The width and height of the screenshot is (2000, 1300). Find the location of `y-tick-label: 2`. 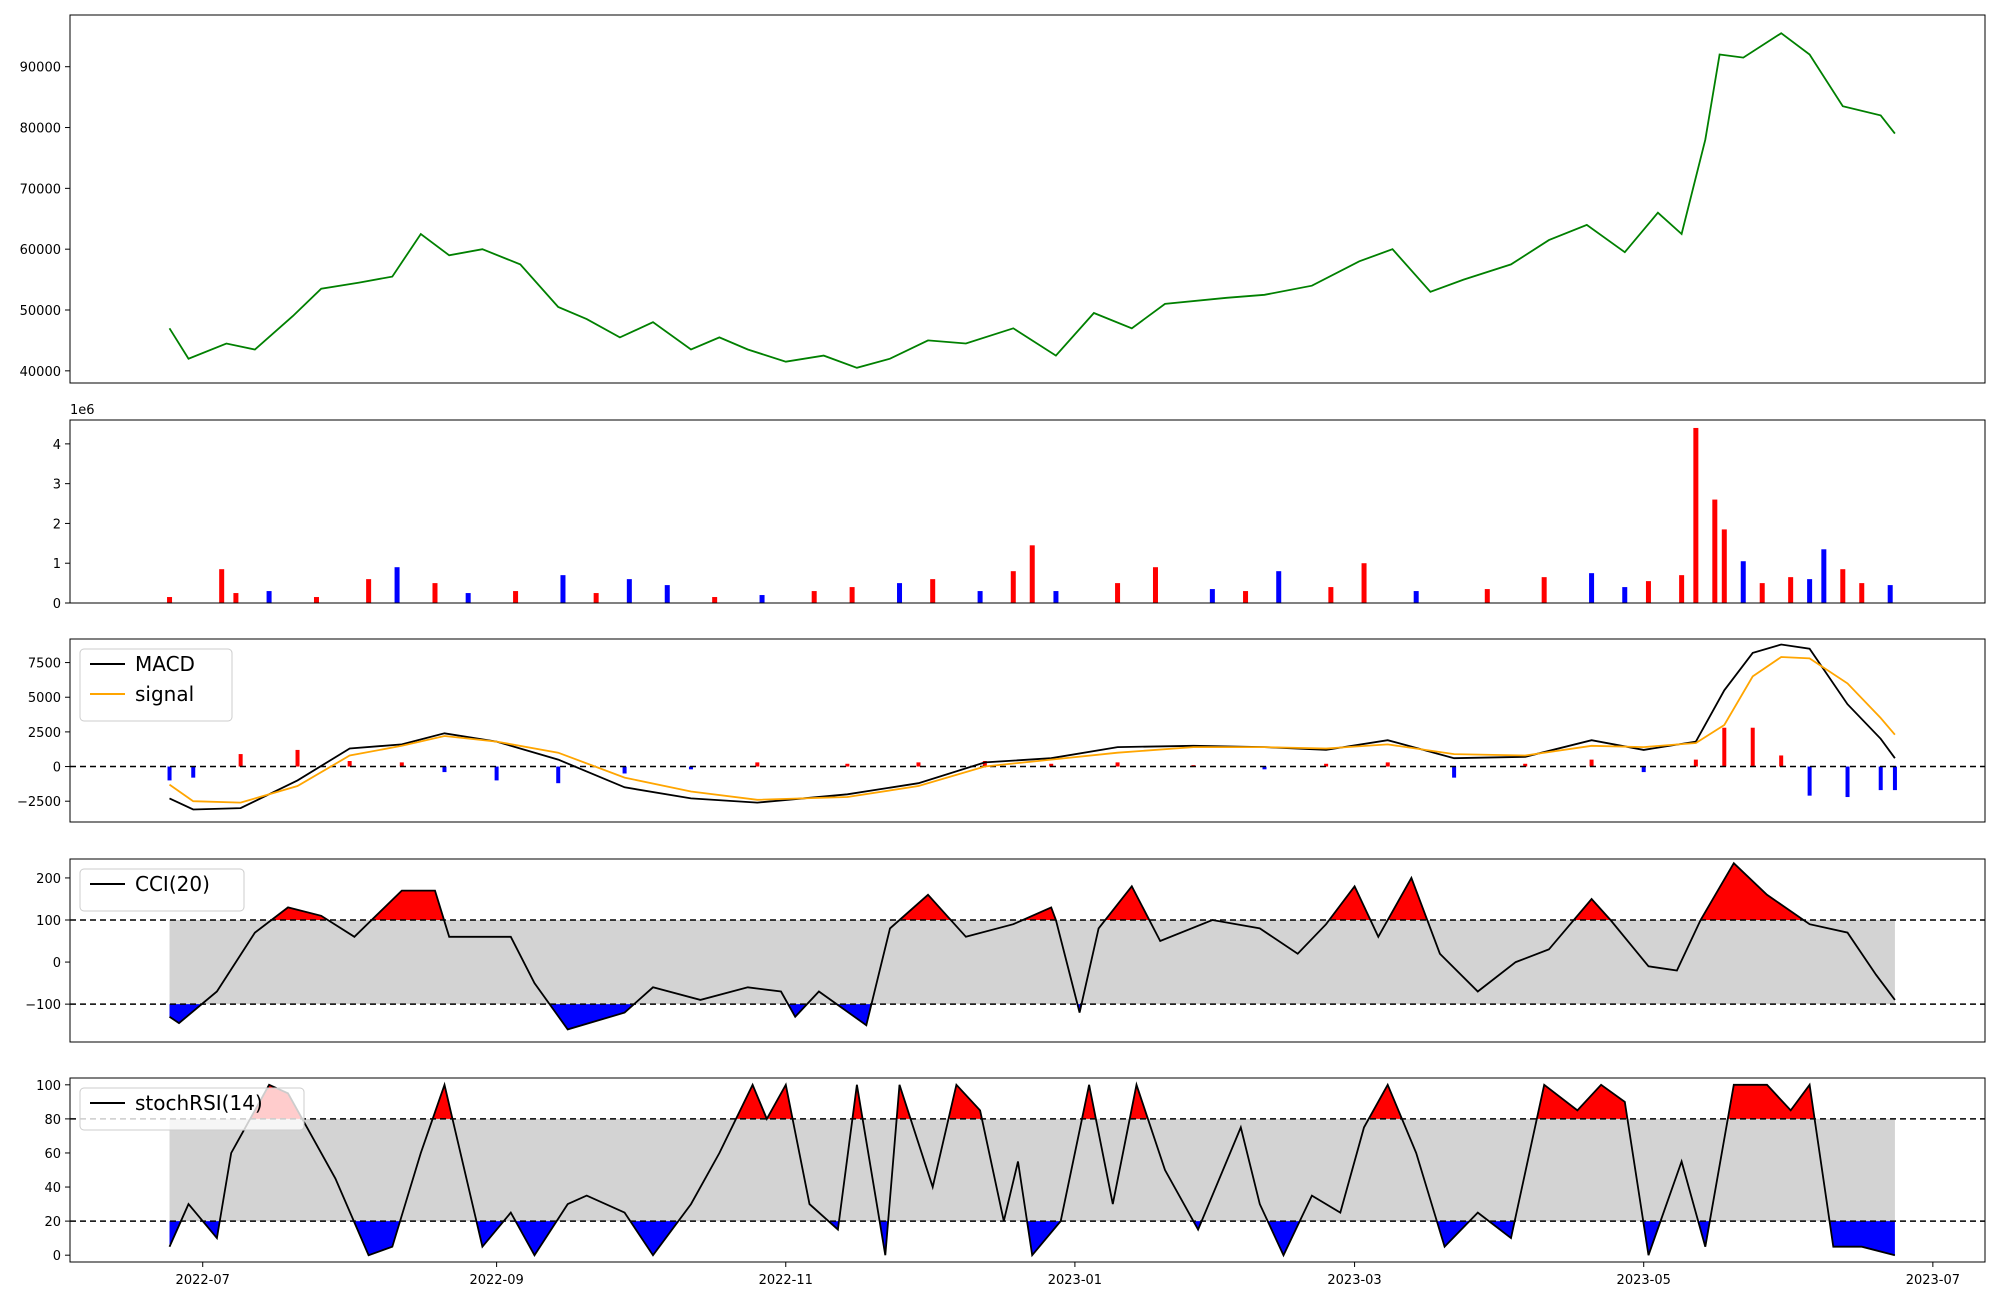

y-tick-label: 2 is located at coordinates (57, 524).